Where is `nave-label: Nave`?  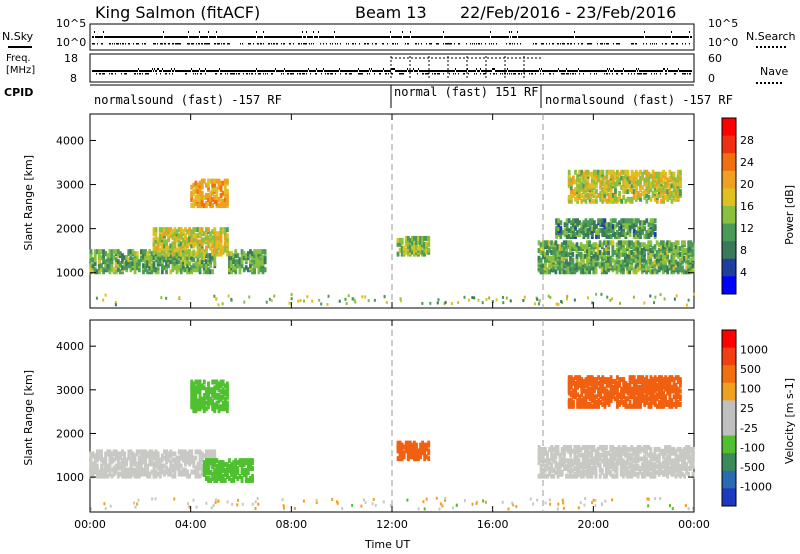
nave-label: Nave is located at coordinates (774, 71).